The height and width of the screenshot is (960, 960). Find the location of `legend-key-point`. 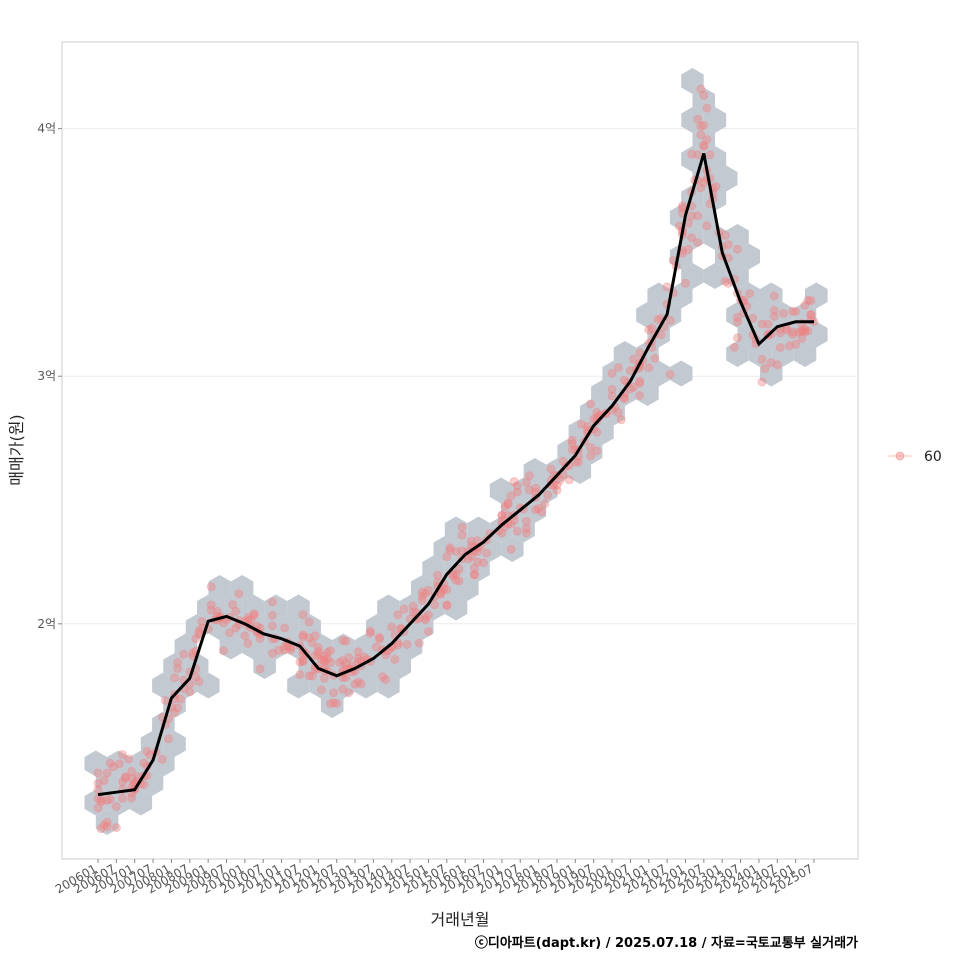

legend-key-point is located at coordinates (900, 456).